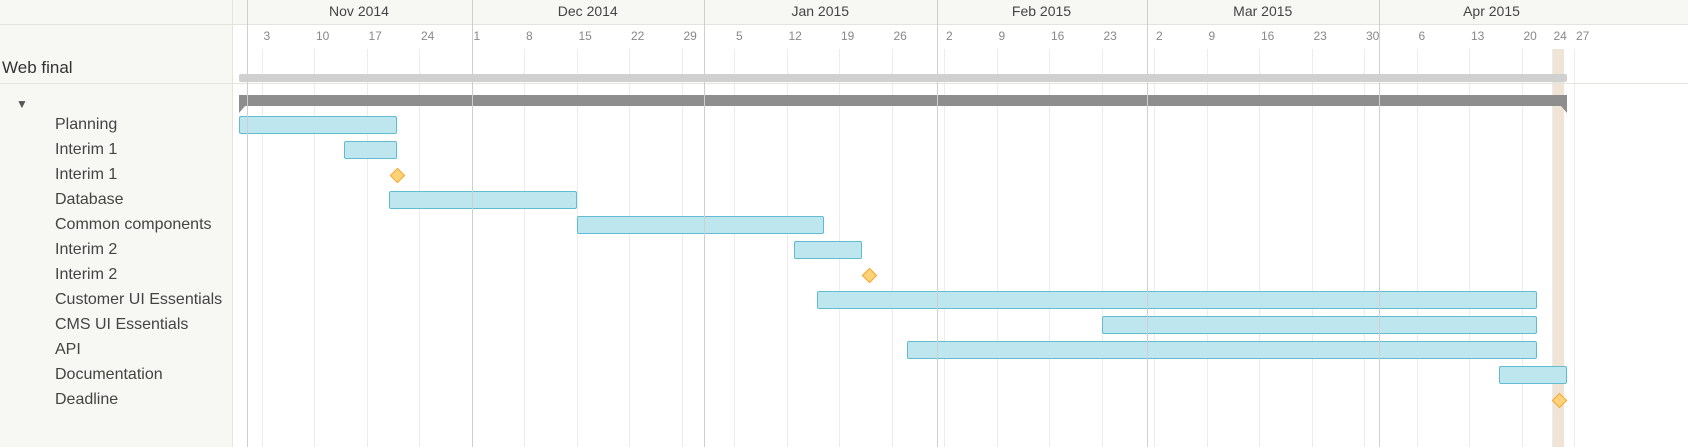  I want to click on week-tick-label: 1, so click(477, 36).